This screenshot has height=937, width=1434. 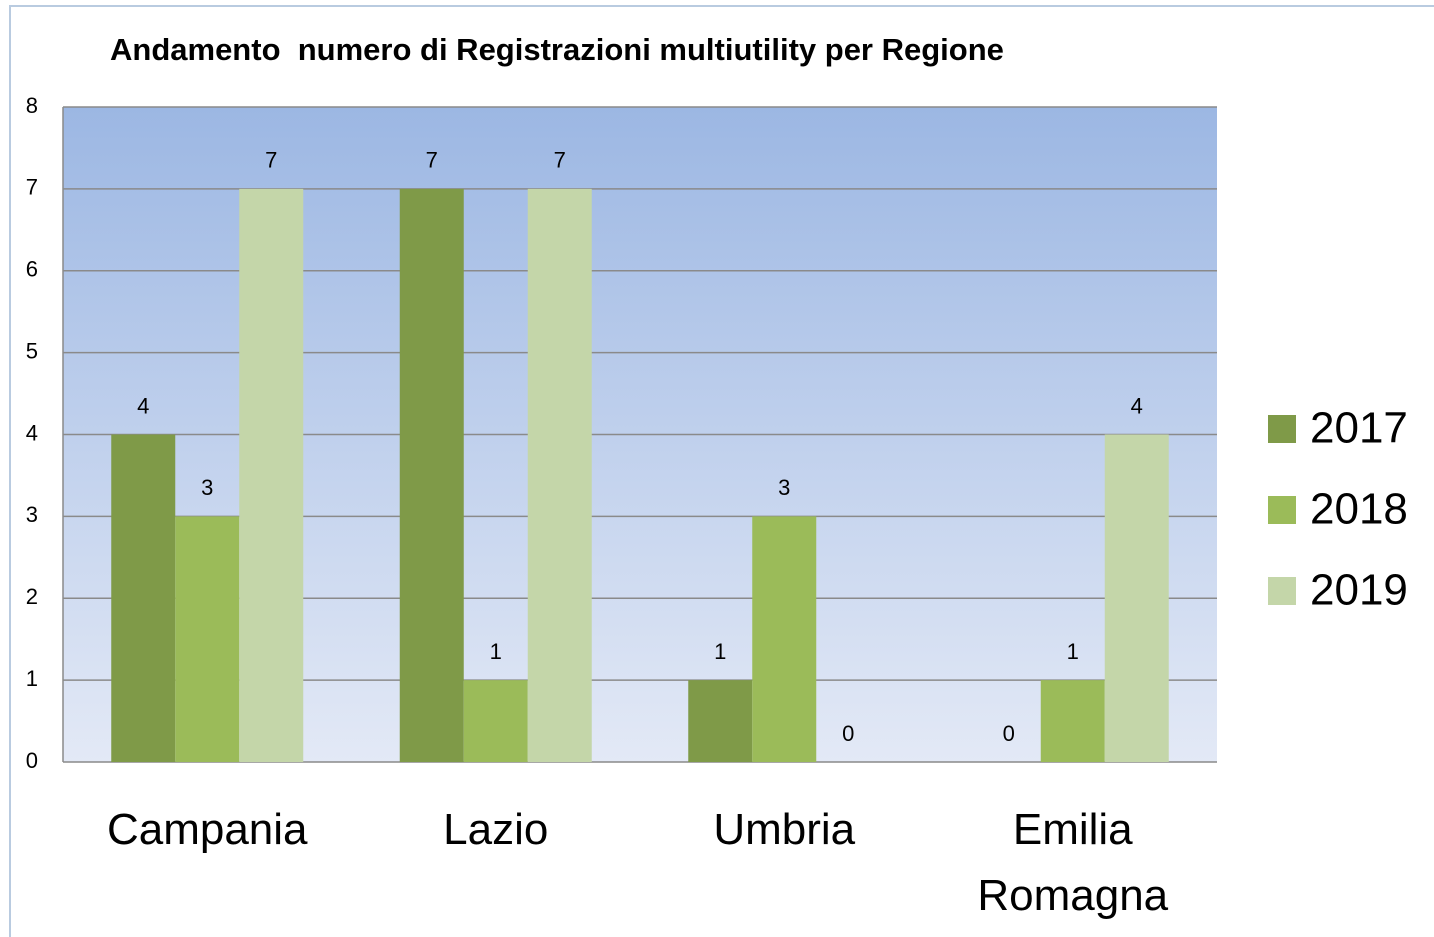 I want to click on y-tick-label: 6, so click(x=32, y=269).